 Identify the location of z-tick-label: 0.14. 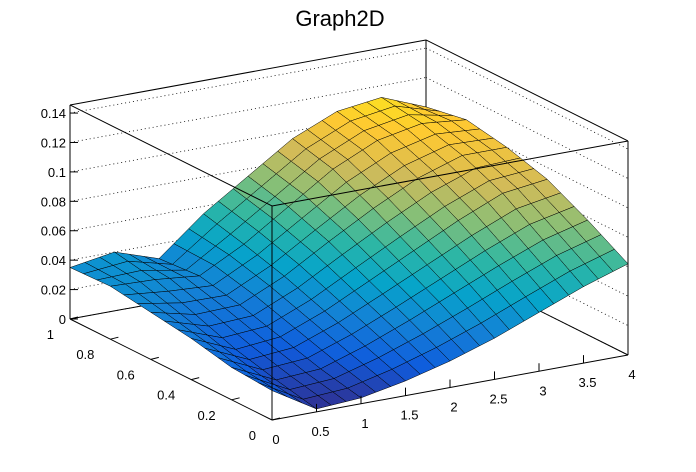
(53, 113).